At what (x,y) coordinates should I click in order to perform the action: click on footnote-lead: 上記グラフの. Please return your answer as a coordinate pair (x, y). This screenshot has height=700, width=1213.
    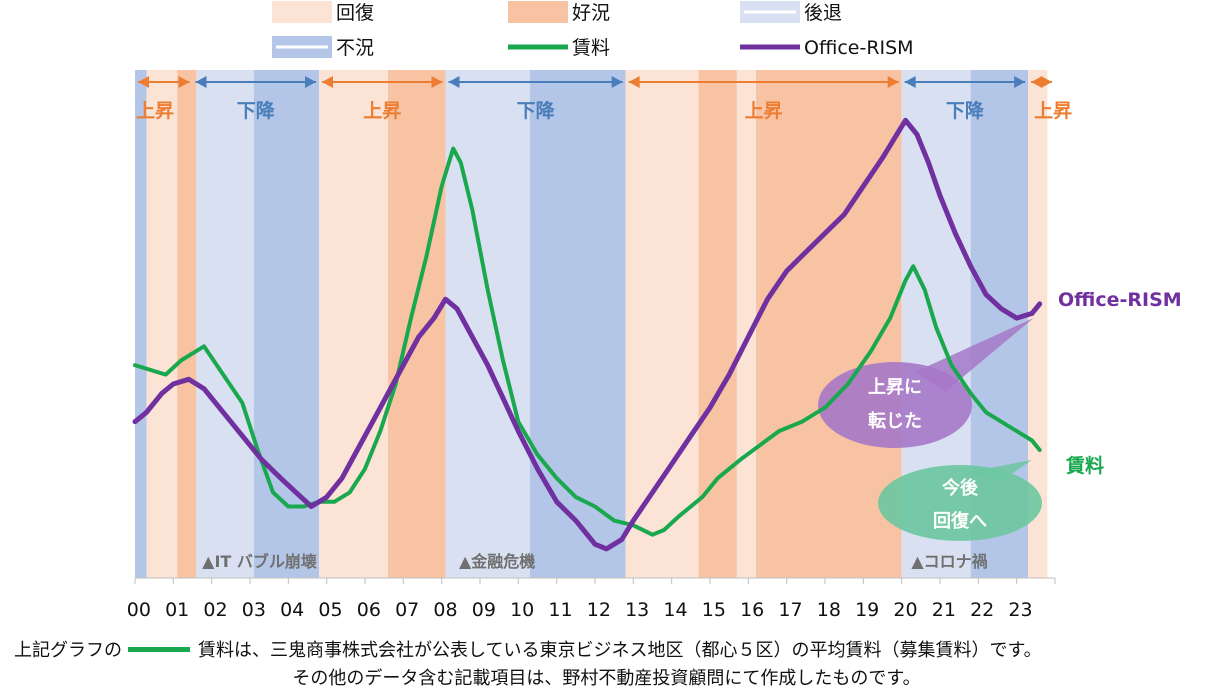
    Looking at the image, I should click on (68, 650).